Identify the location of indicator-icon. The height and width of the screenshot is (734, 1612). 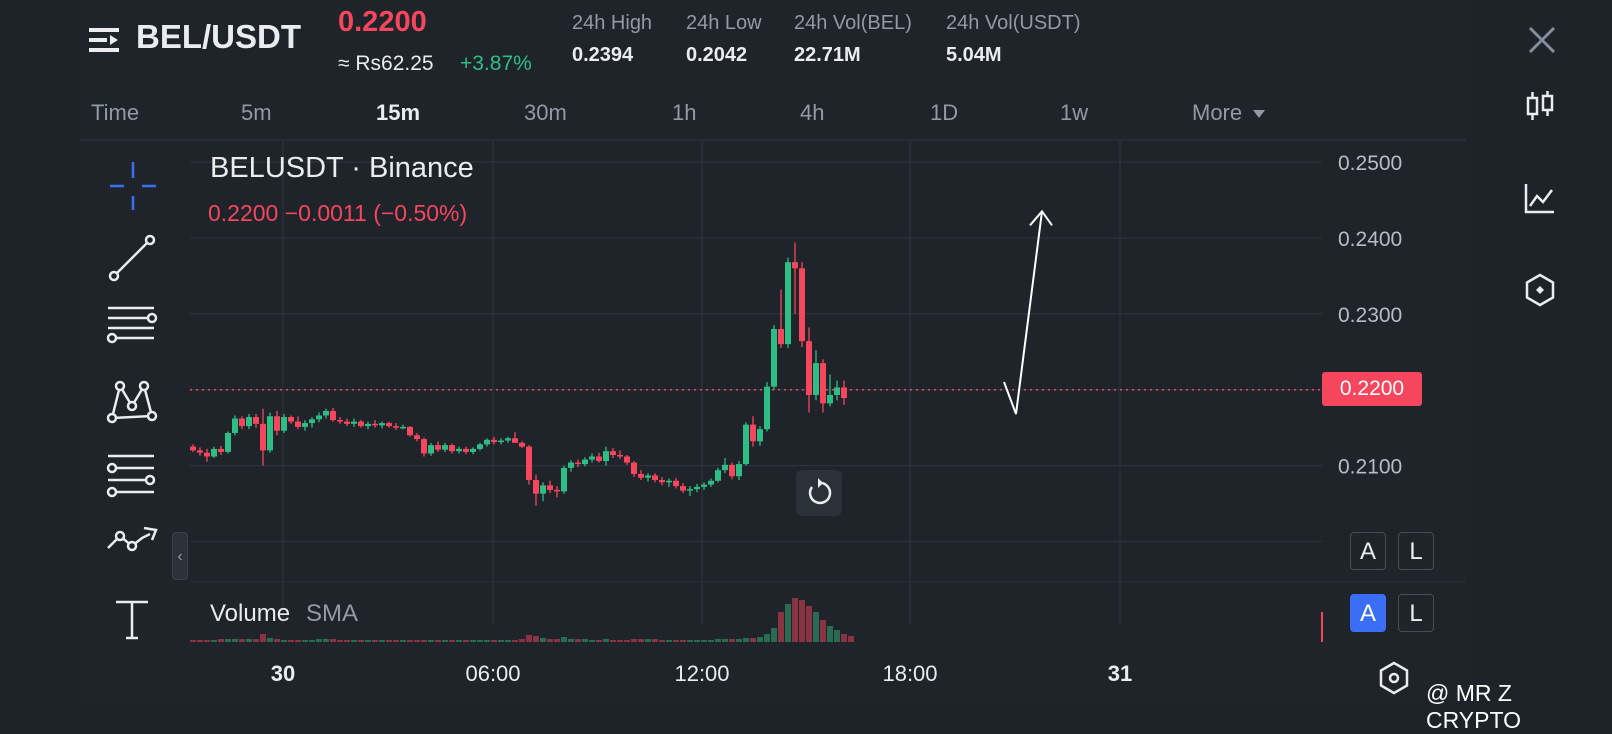
(1540, 198).